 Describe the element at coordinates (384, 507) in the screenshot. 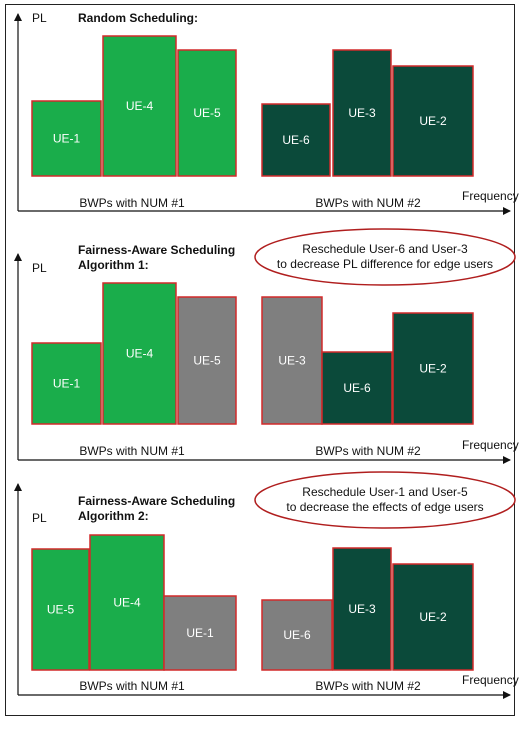

I see `note-text: to decrease the effects of edge users` at that location.